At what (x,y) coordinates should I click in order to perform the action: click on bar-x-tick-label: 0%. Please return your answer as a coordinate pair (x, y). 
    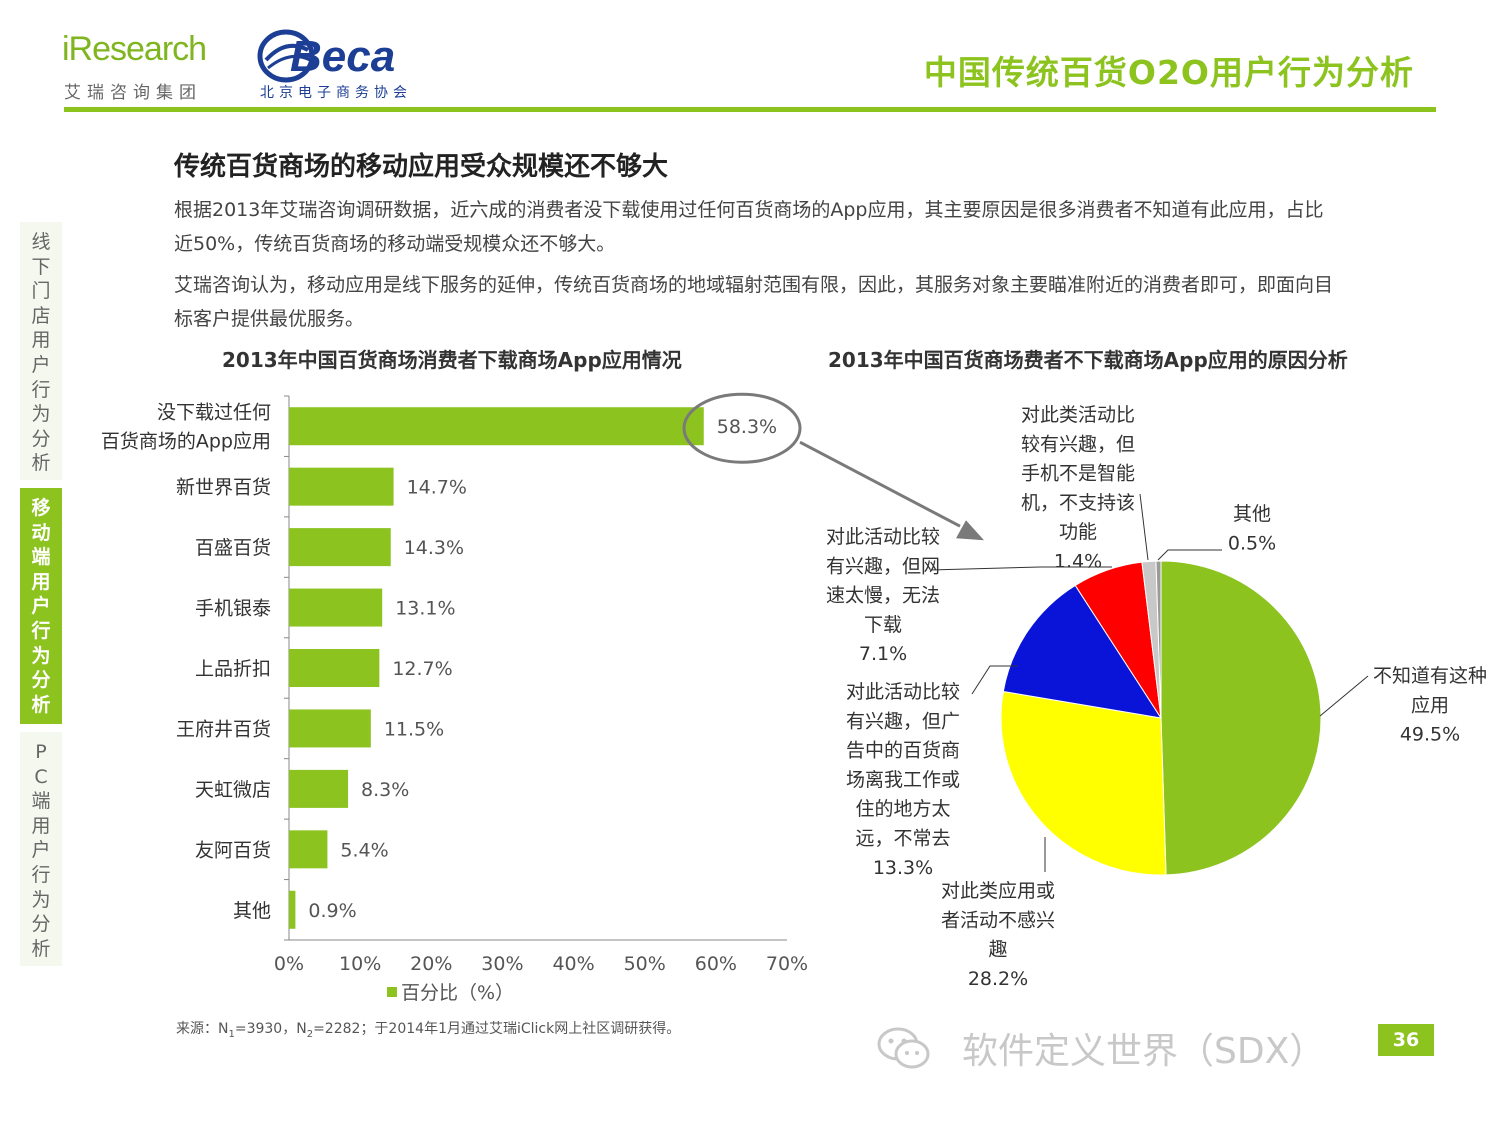
    Looking at the image, I should click on (289, 964).